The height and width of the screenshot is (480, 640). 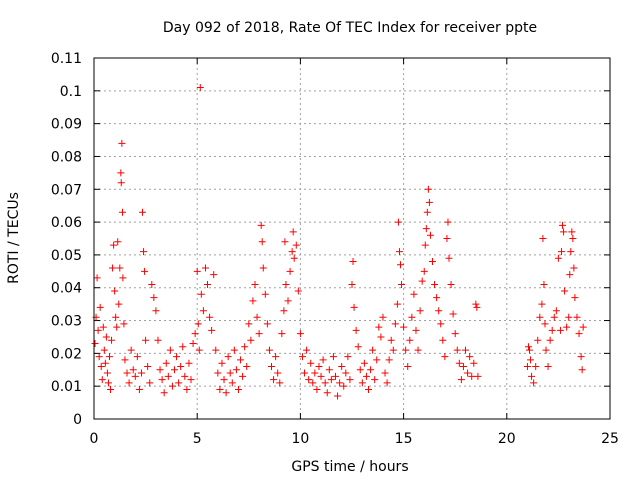 What do you see at coordinates (66, 387) in the screenshot?
I see `y-tick-label: 0.01` at bounding box center [66, 387].